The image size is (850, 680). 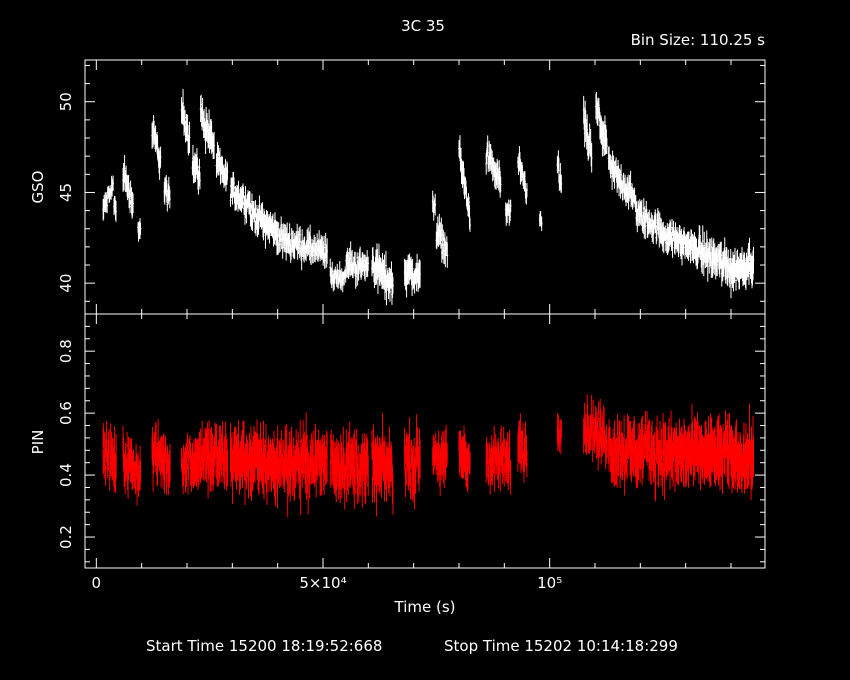 I want to click on x-tick-labels: 0 5×10⁴ 10⁵, so click(x=327, y=583).